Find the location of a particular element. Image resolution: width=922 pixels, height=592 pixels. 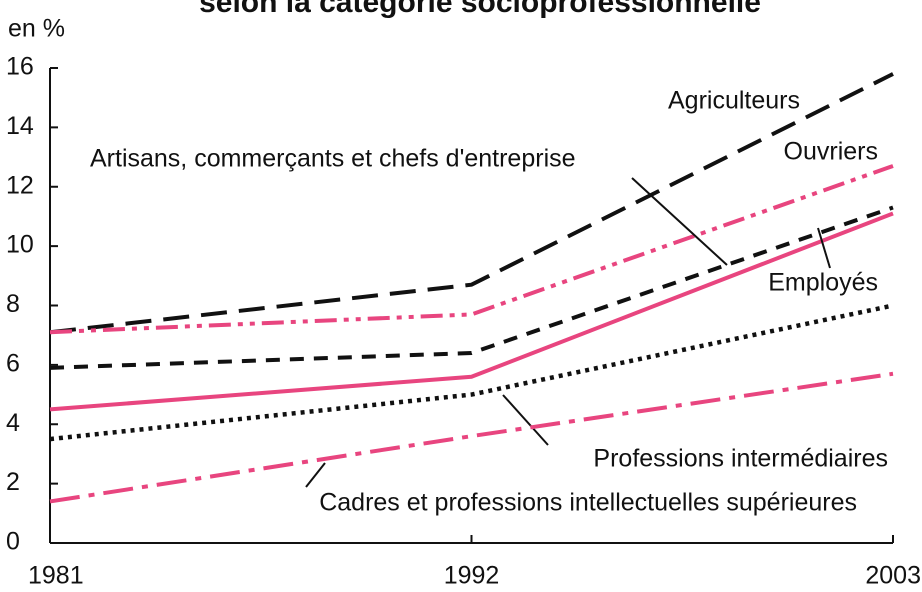

series-label: Professions intermédiaires is located at coordinates (740, 459).